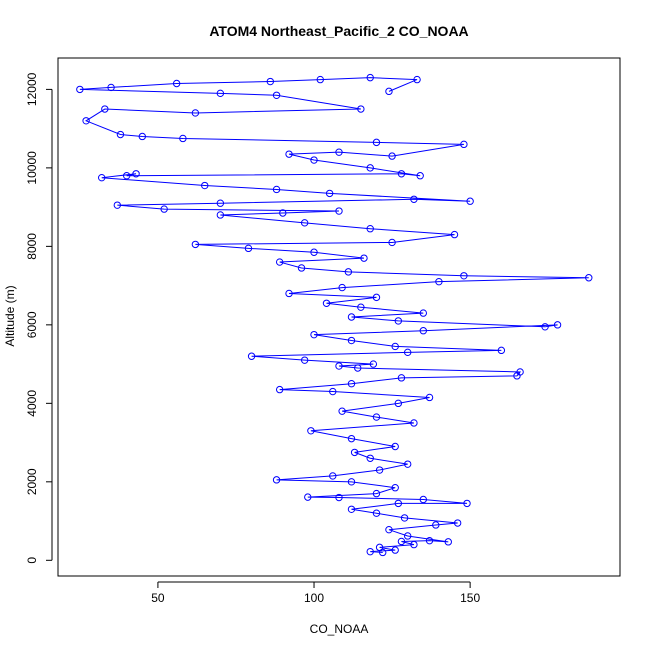  Describe the element at coordinates (32, 481) in the screenshot. I see `y-tick-label: 2000` at that location.